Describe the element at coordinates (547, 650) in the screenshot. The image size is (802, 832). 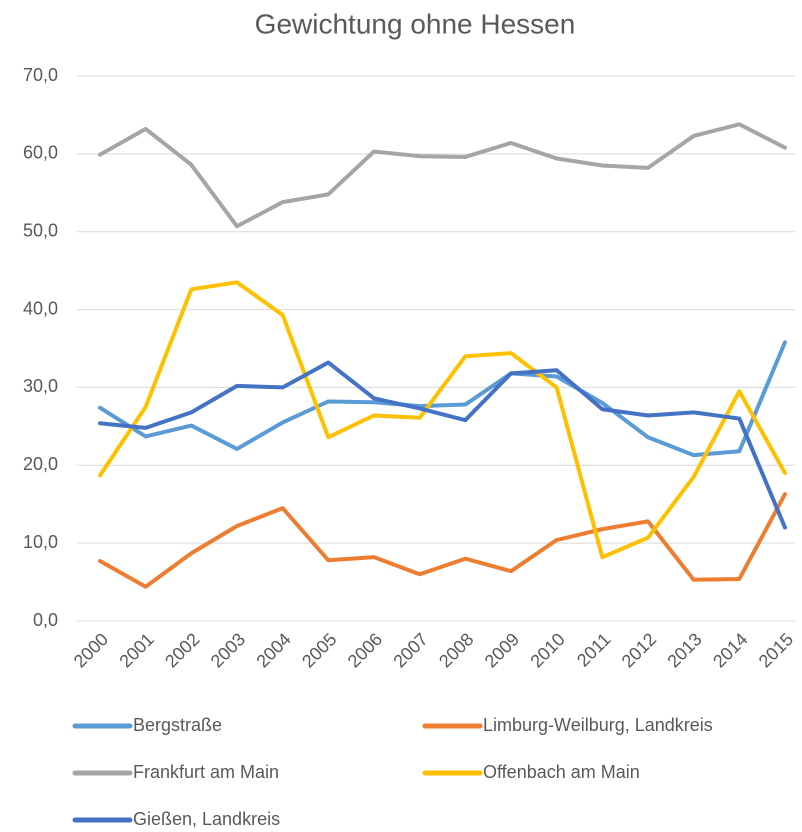
I see `x-tick-label: 2010` at that location.